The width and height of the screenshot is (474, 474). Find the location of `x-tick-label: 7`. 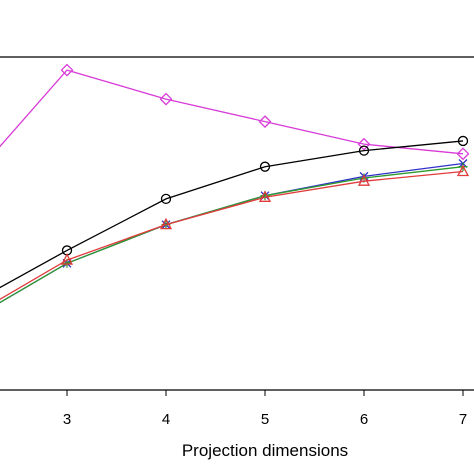

x-tick-label: 7 is located at coordinates (463, 419).